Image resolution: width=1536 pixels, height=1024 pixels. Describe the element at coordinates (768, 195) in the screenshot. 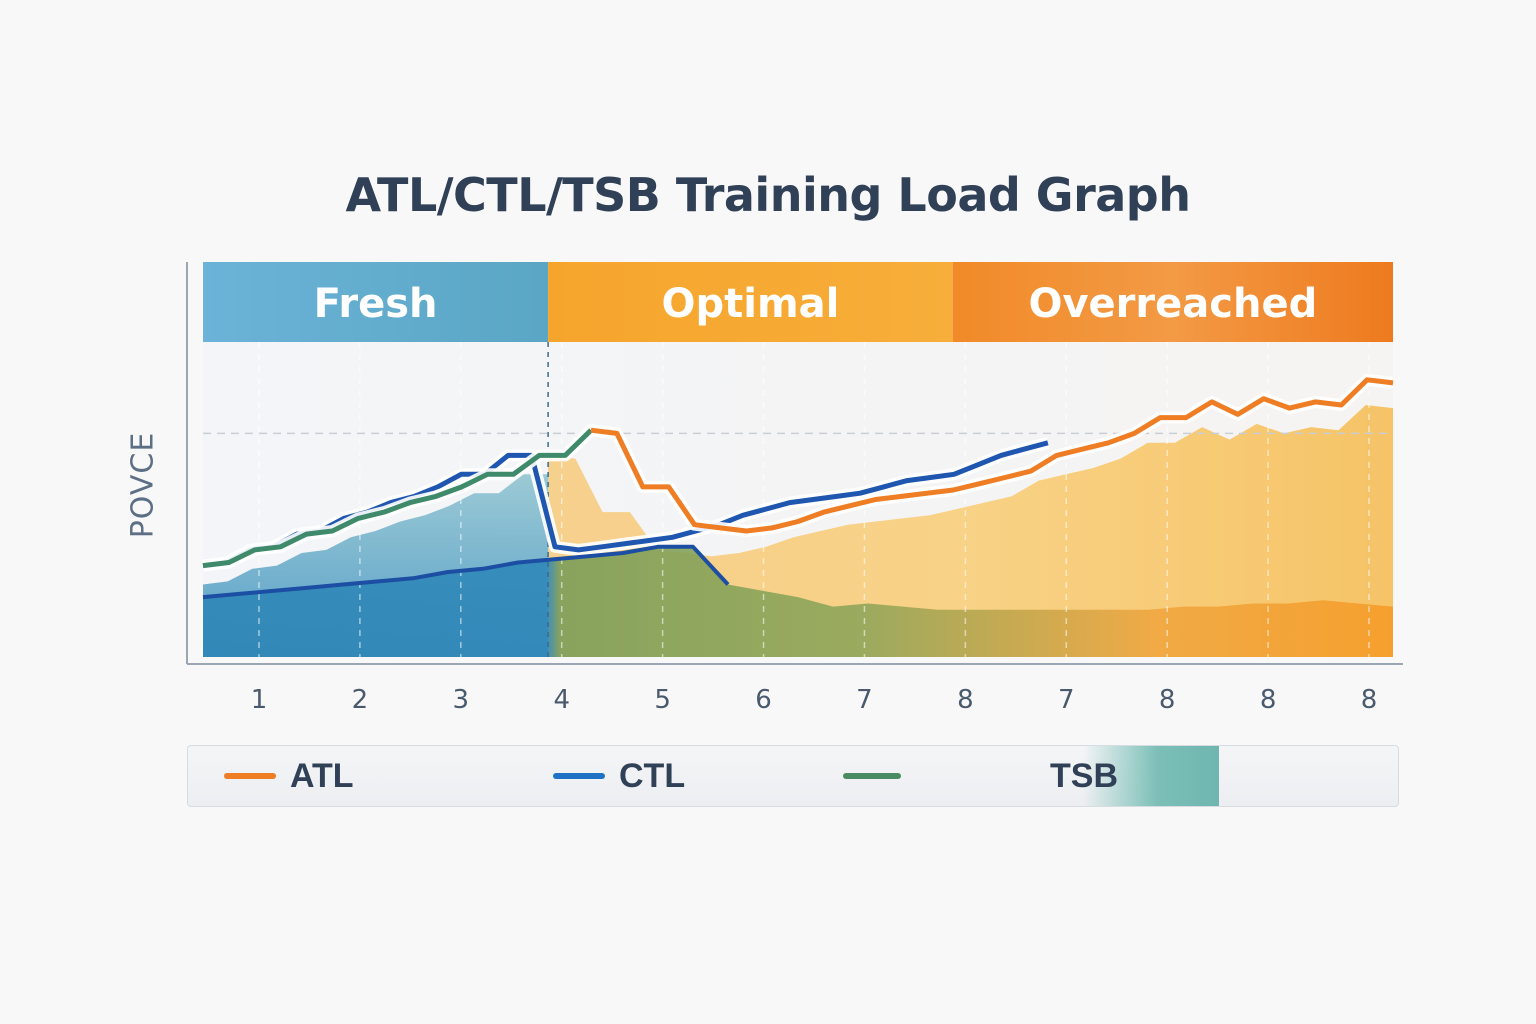

I see `chart-title: ATL/CTL/TSB Training Load Graph` at that location.